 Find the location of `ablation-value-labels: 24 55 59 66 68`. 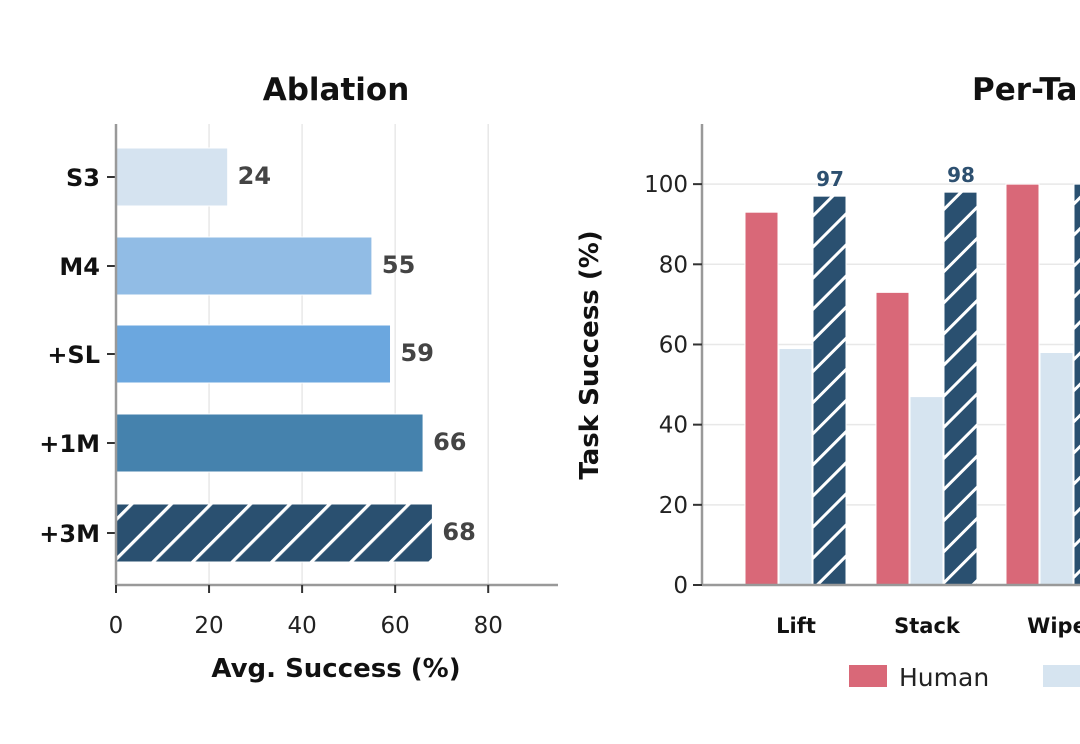

ablation-value-labels: 24 55 59 66 68 is located at coordinates (357, 354).